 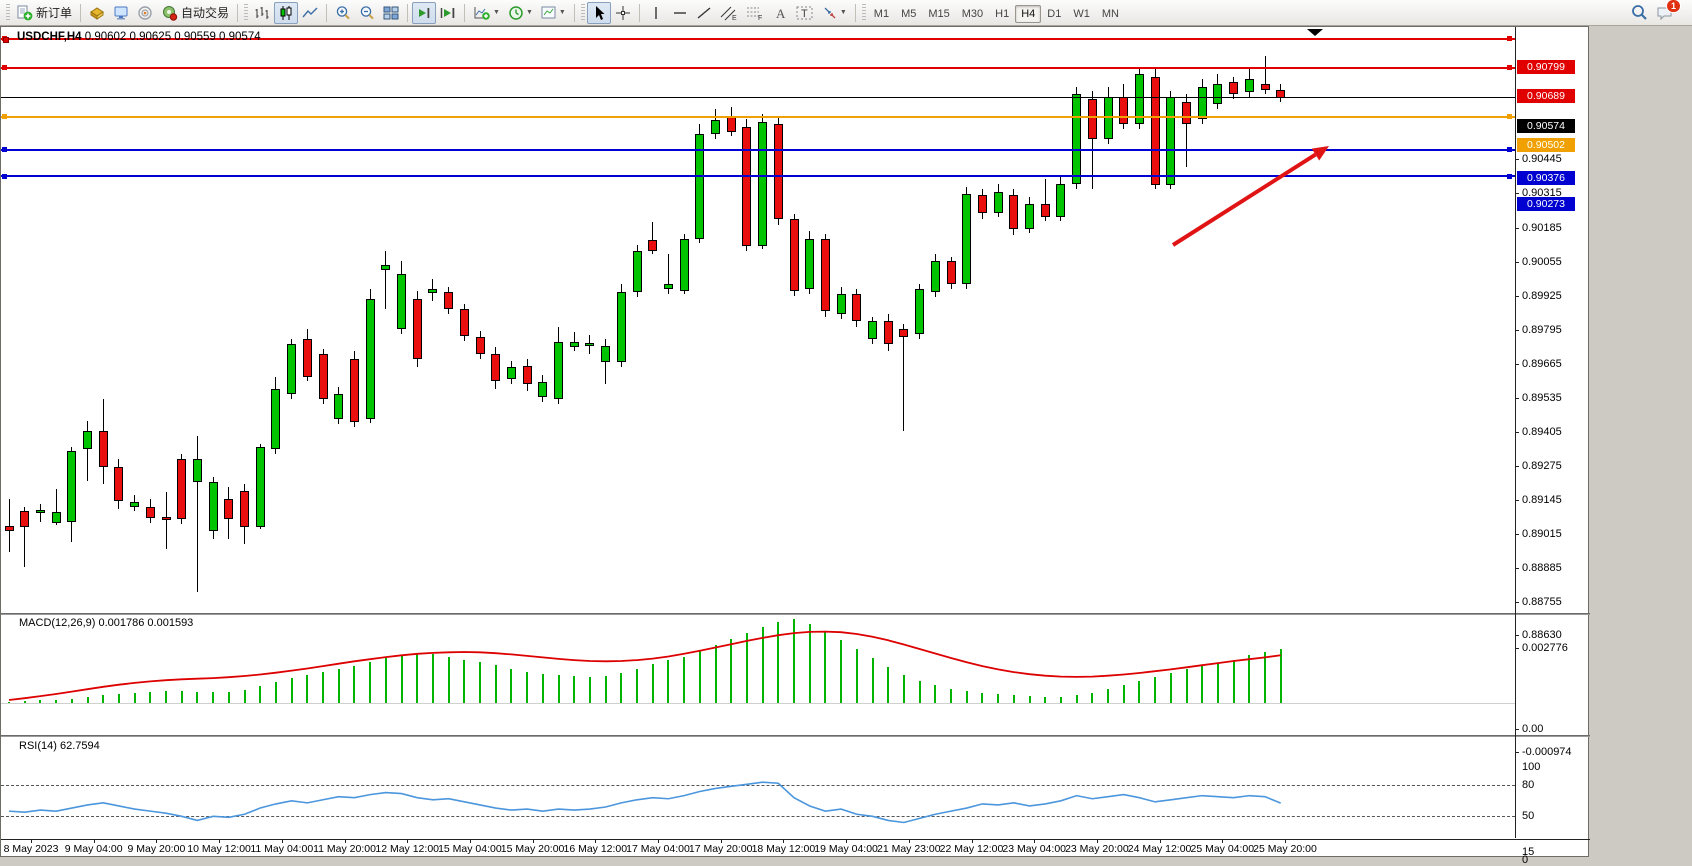 What do you see at coordinates (391, 13) in the screenshot?
I see `tile-windows-button` at bounding box center [391, 13].